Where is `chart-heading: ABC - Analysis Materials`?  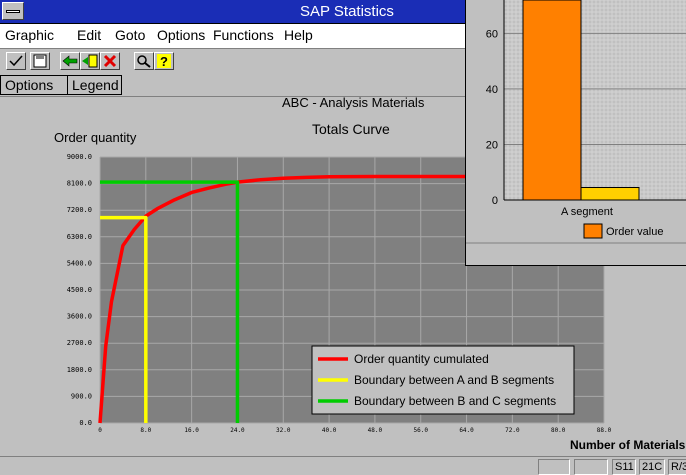 chart-heading: ABC - Analysis Materials is located at coordinates (353, 103).